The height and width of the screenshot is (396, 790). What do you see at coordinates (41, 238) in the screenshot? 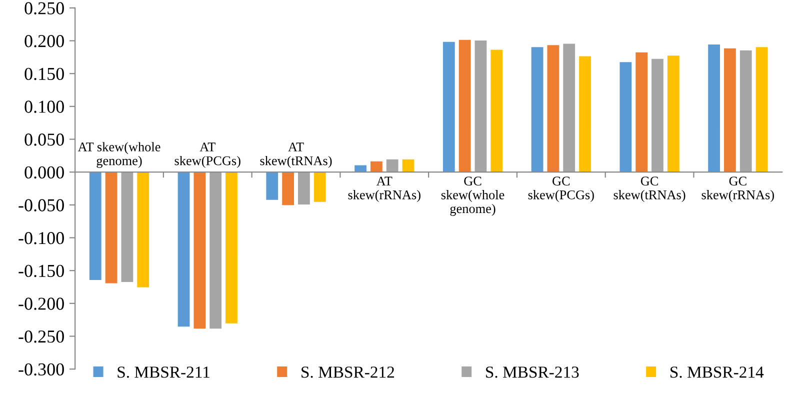
I see `y-tick-label: -0.100` at bounding box center [41, 238].